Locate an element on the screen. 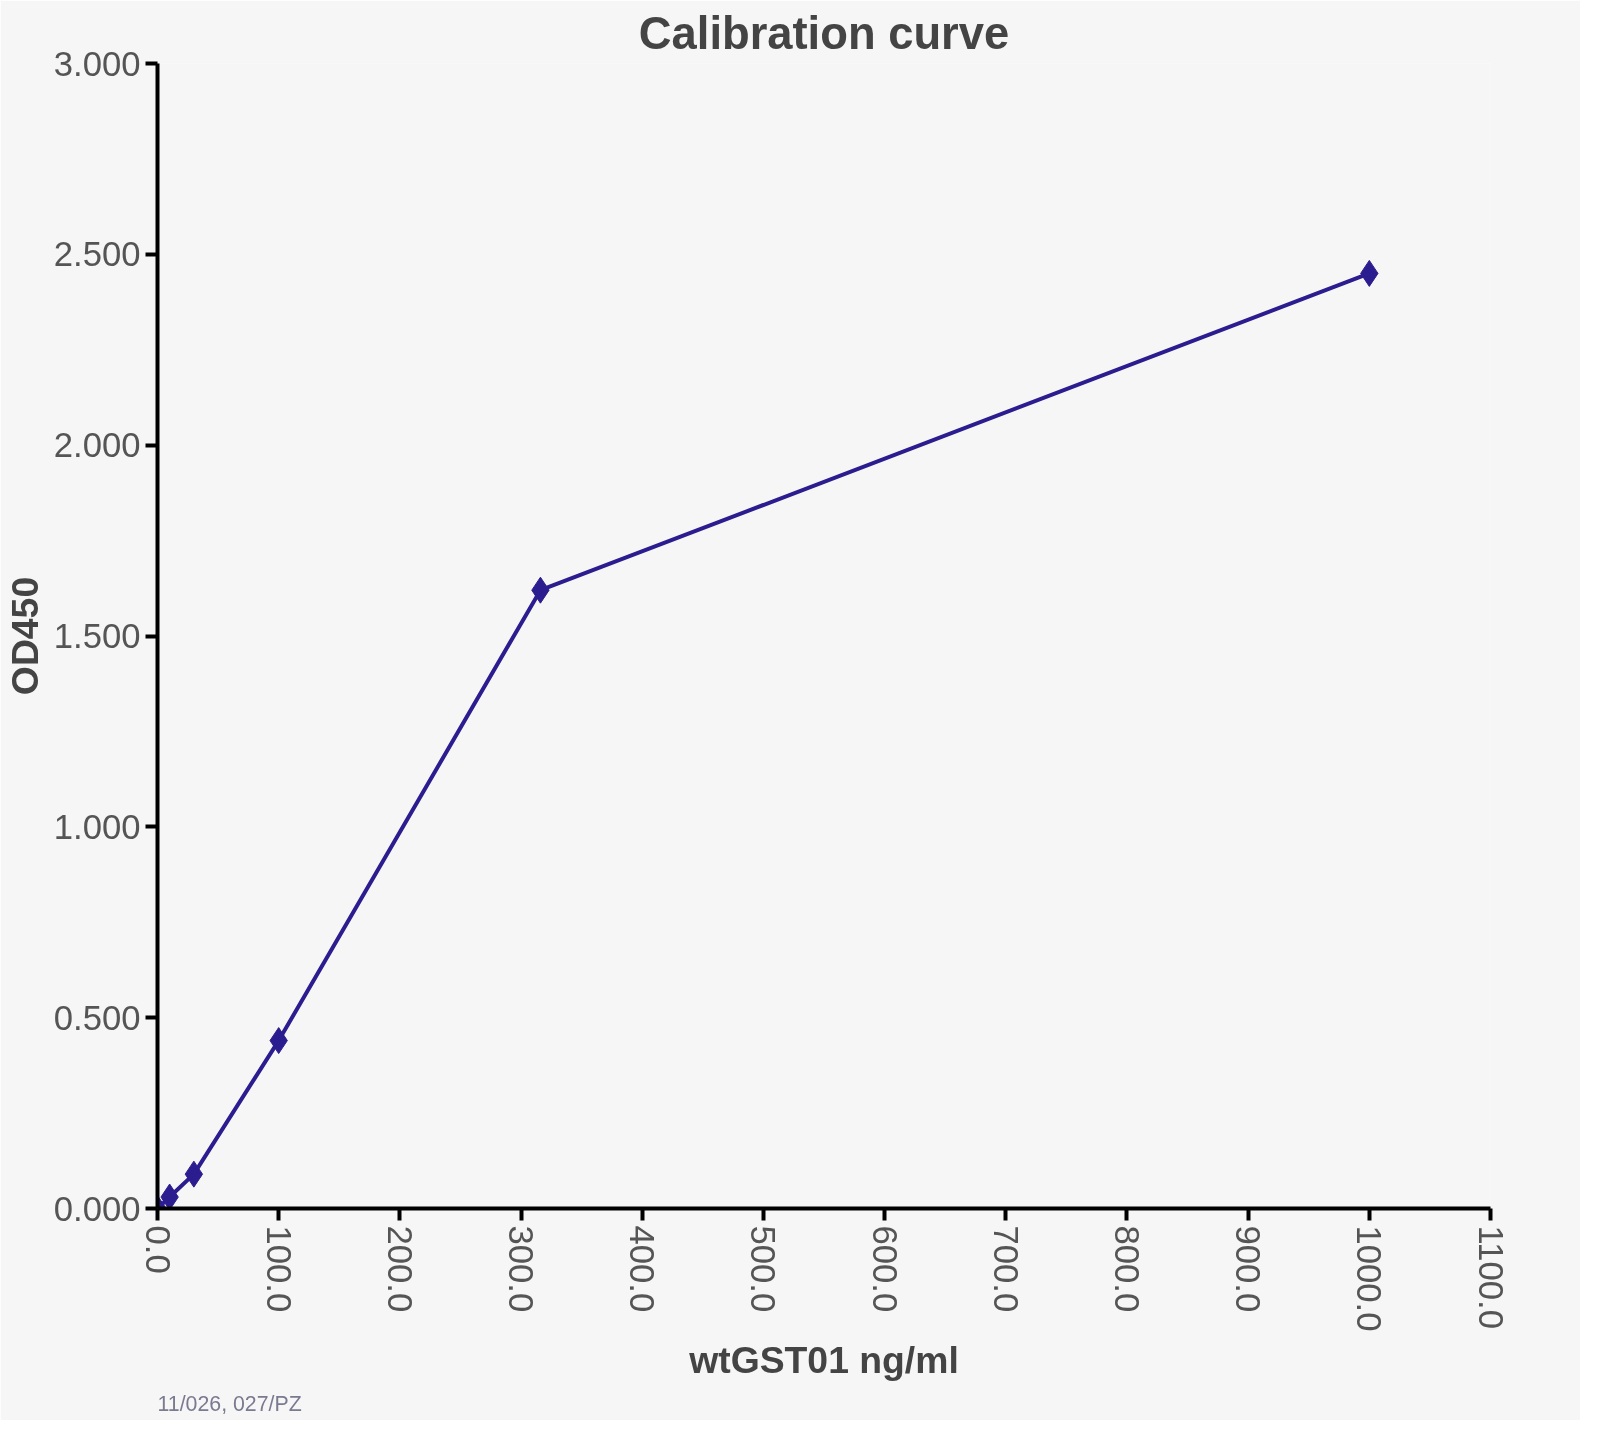  x-tick-label: 300.0 is located at coordinates (521, 1269).